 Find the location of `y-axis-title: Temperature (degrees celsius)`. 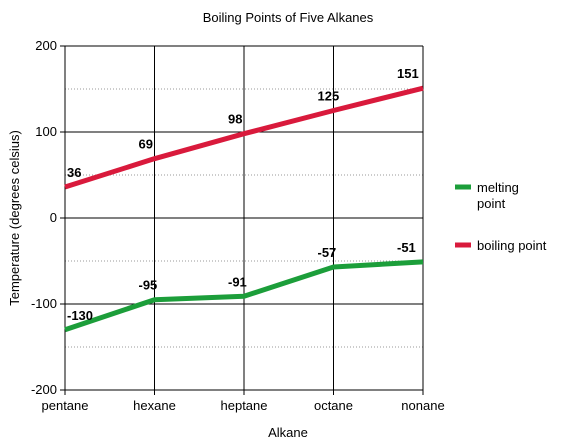

y-axis-title: Temperature (degrees celsius) is located at coordinates (14, 218).